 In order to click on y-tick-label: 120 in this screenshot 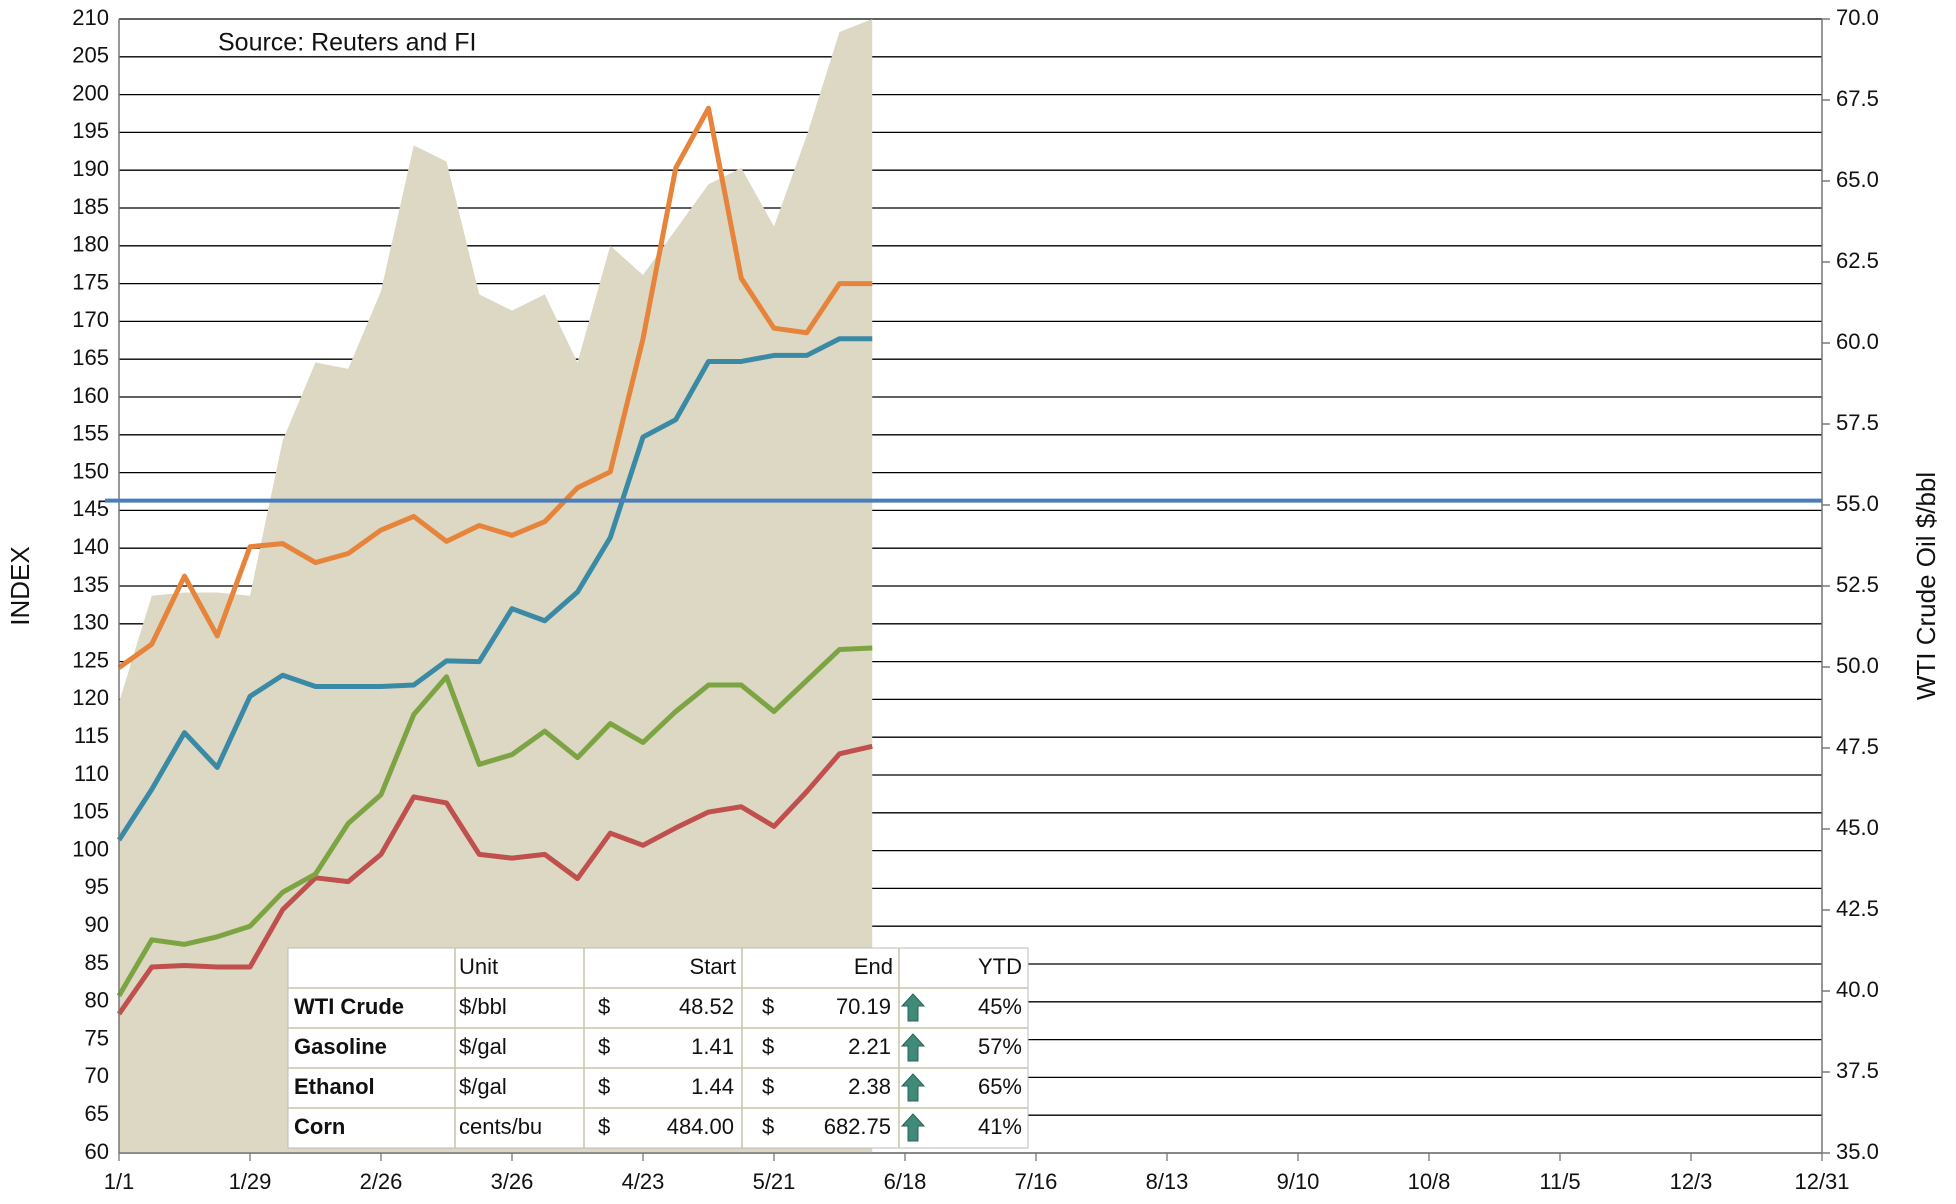, I will do `click(90, 697)`.